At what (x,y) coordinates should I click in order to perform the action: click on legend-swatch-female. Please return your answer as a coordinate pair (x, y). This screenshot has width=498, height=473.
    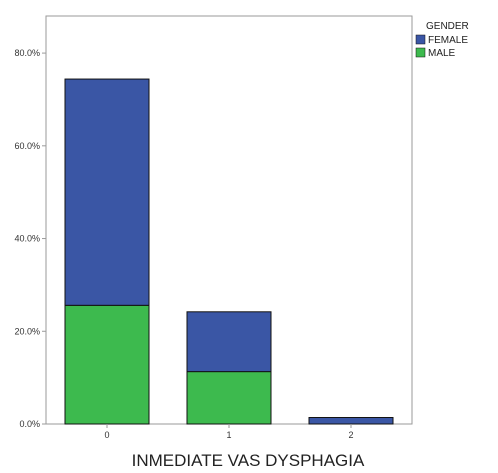
    Looking at the image, I should click on (420, 39).